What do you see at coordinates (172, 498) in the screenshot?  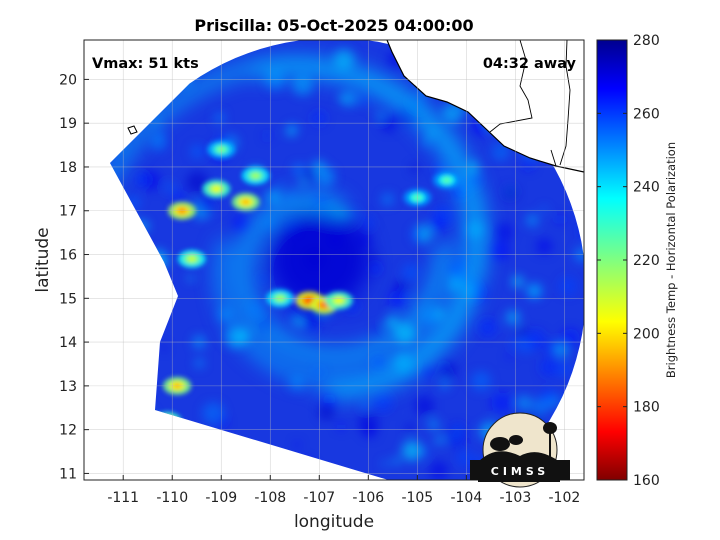 I see `x-tick-label: -110` at bounding box center [172, 498].